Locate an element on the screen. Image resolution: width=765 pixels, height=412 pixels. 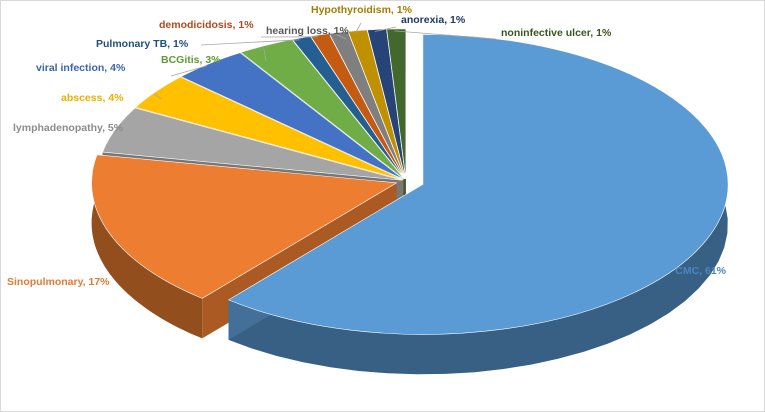
pie-slice-lymphadenopathy is located at coordinates (252, 144).